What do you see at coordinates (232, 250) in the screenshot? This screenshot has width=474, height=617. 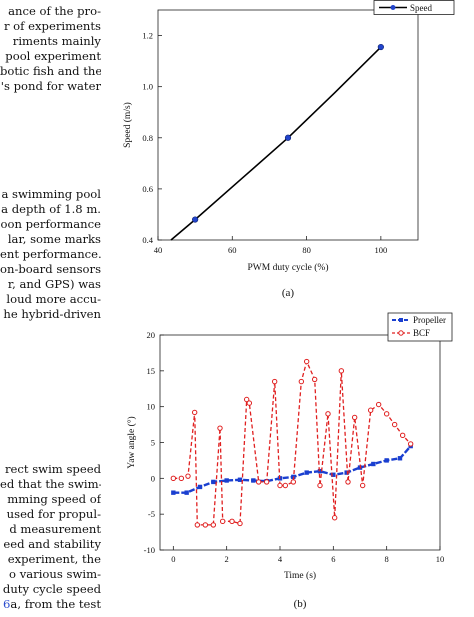 I see `x-tick-label: 60` at bounding box center [232, 250].